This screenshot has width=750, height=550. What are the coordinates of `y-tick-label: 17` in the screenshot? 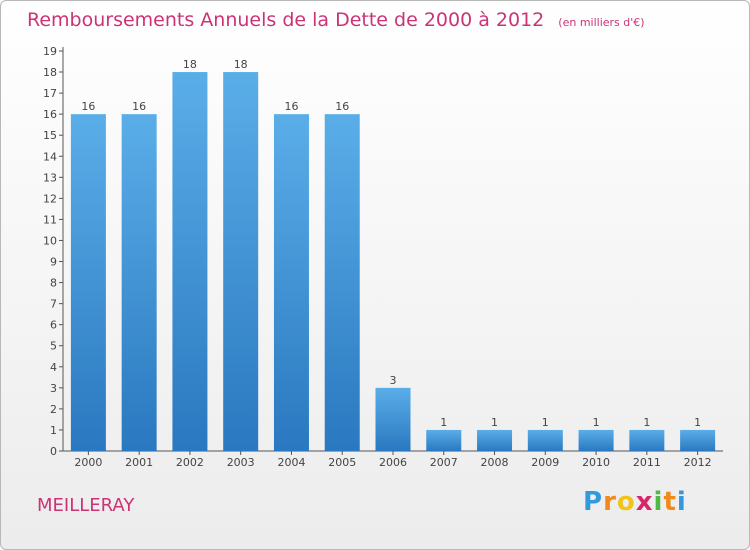 It's located at (50, 93).